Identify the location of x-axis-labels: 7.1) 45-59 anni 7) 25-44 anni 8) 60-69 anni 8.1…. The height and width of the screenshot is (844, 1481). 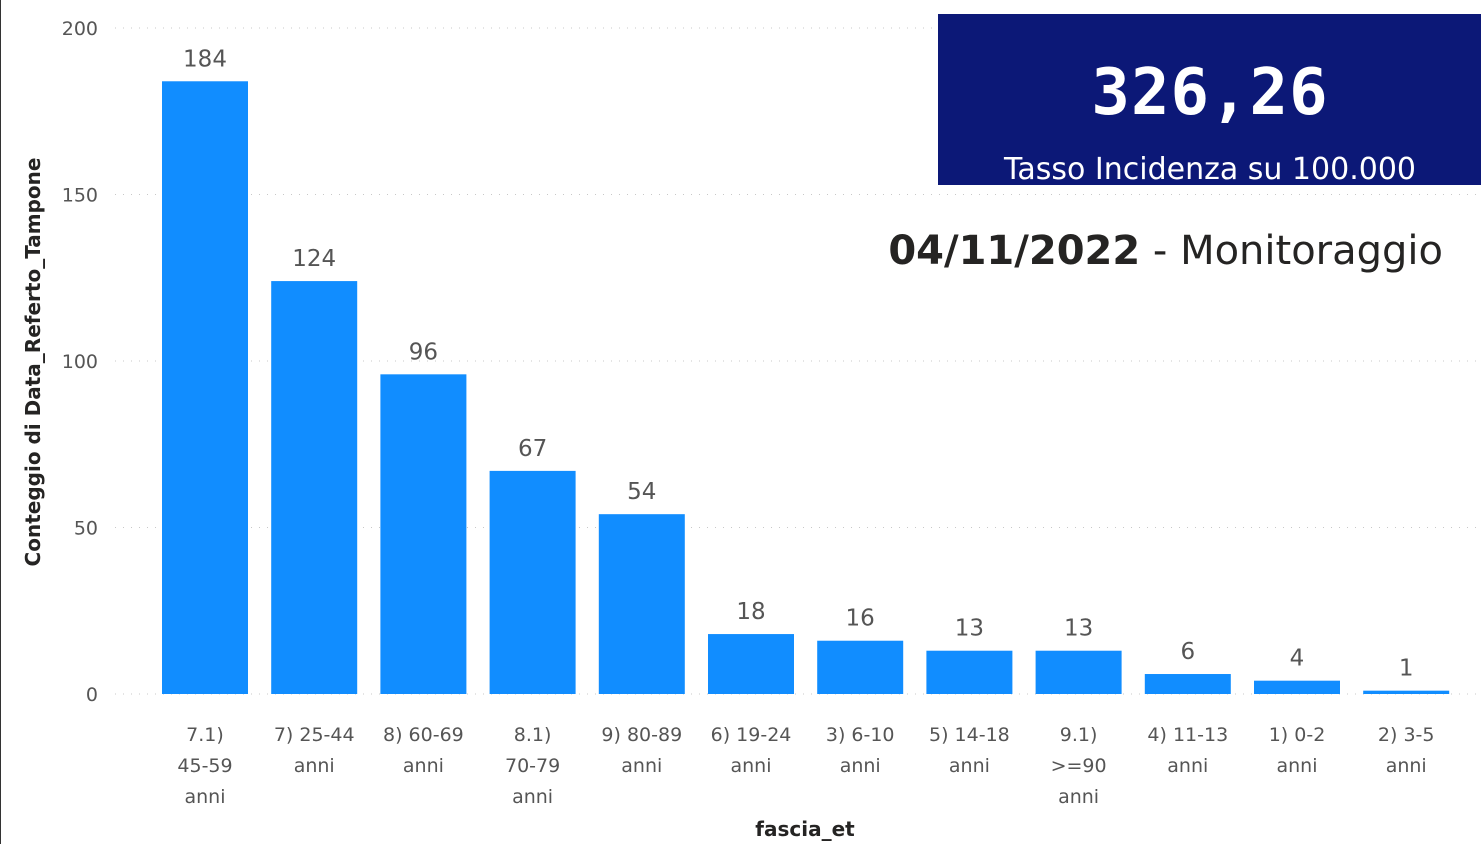
(805, 766).